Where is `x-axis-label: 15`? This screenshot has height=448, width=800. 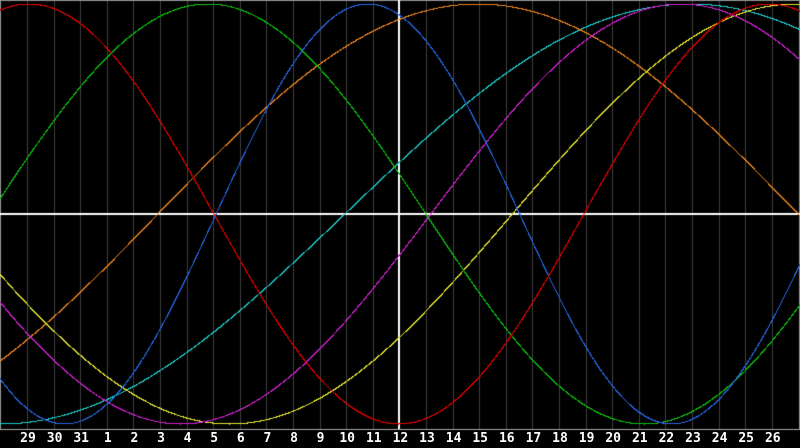
x-axis-label: 15 is located at coordinates (480, 438).